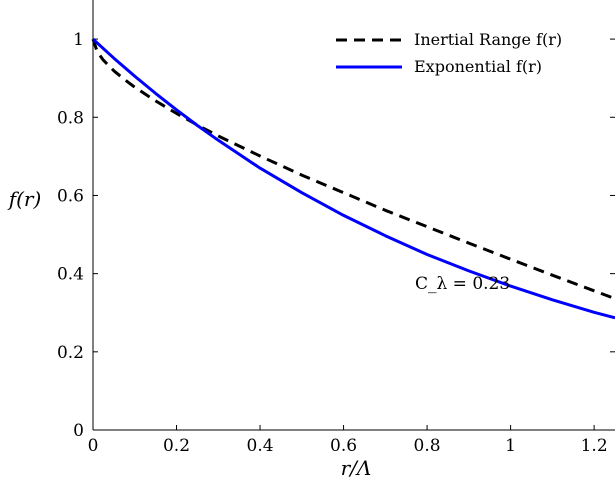 The height and width of the screenshot is (485, 615). I want to click on x-axis-label: r/Λ, so click(356, 468).